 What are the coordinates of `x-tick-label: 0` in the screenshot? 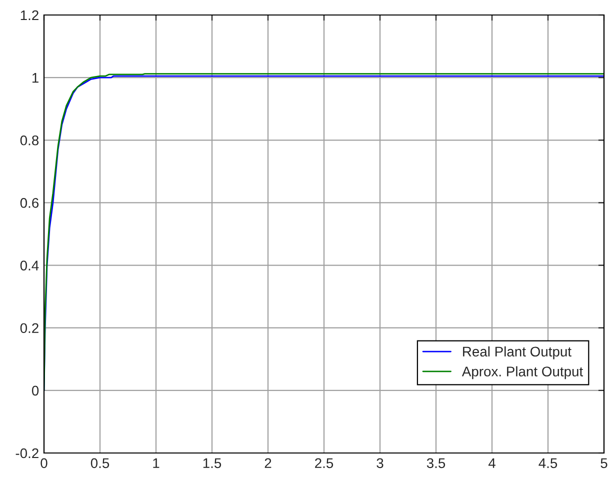 It's located at (44, 463).